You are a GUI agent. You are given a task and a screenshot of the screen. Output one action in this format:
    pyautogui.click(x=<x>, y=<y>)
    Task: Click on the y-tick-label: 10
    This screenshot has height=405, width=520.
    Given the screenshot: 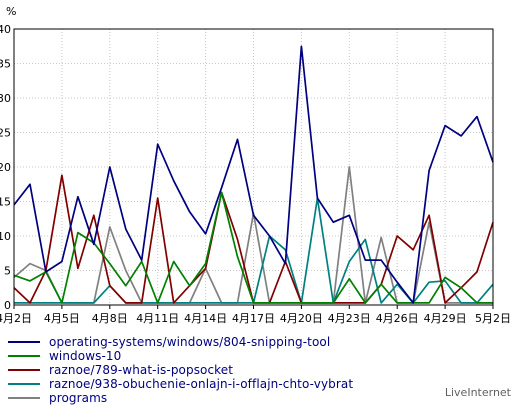 What is the action you would take?
    pyautogui.click(x=5, y=236)
    